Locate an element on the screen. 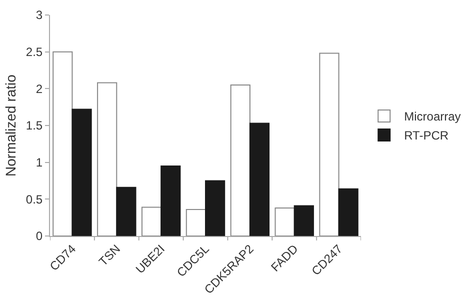 The height and width of the screenshot is (305, 474). y-tick-label: 2.5 is located at coordinates (34, 52).